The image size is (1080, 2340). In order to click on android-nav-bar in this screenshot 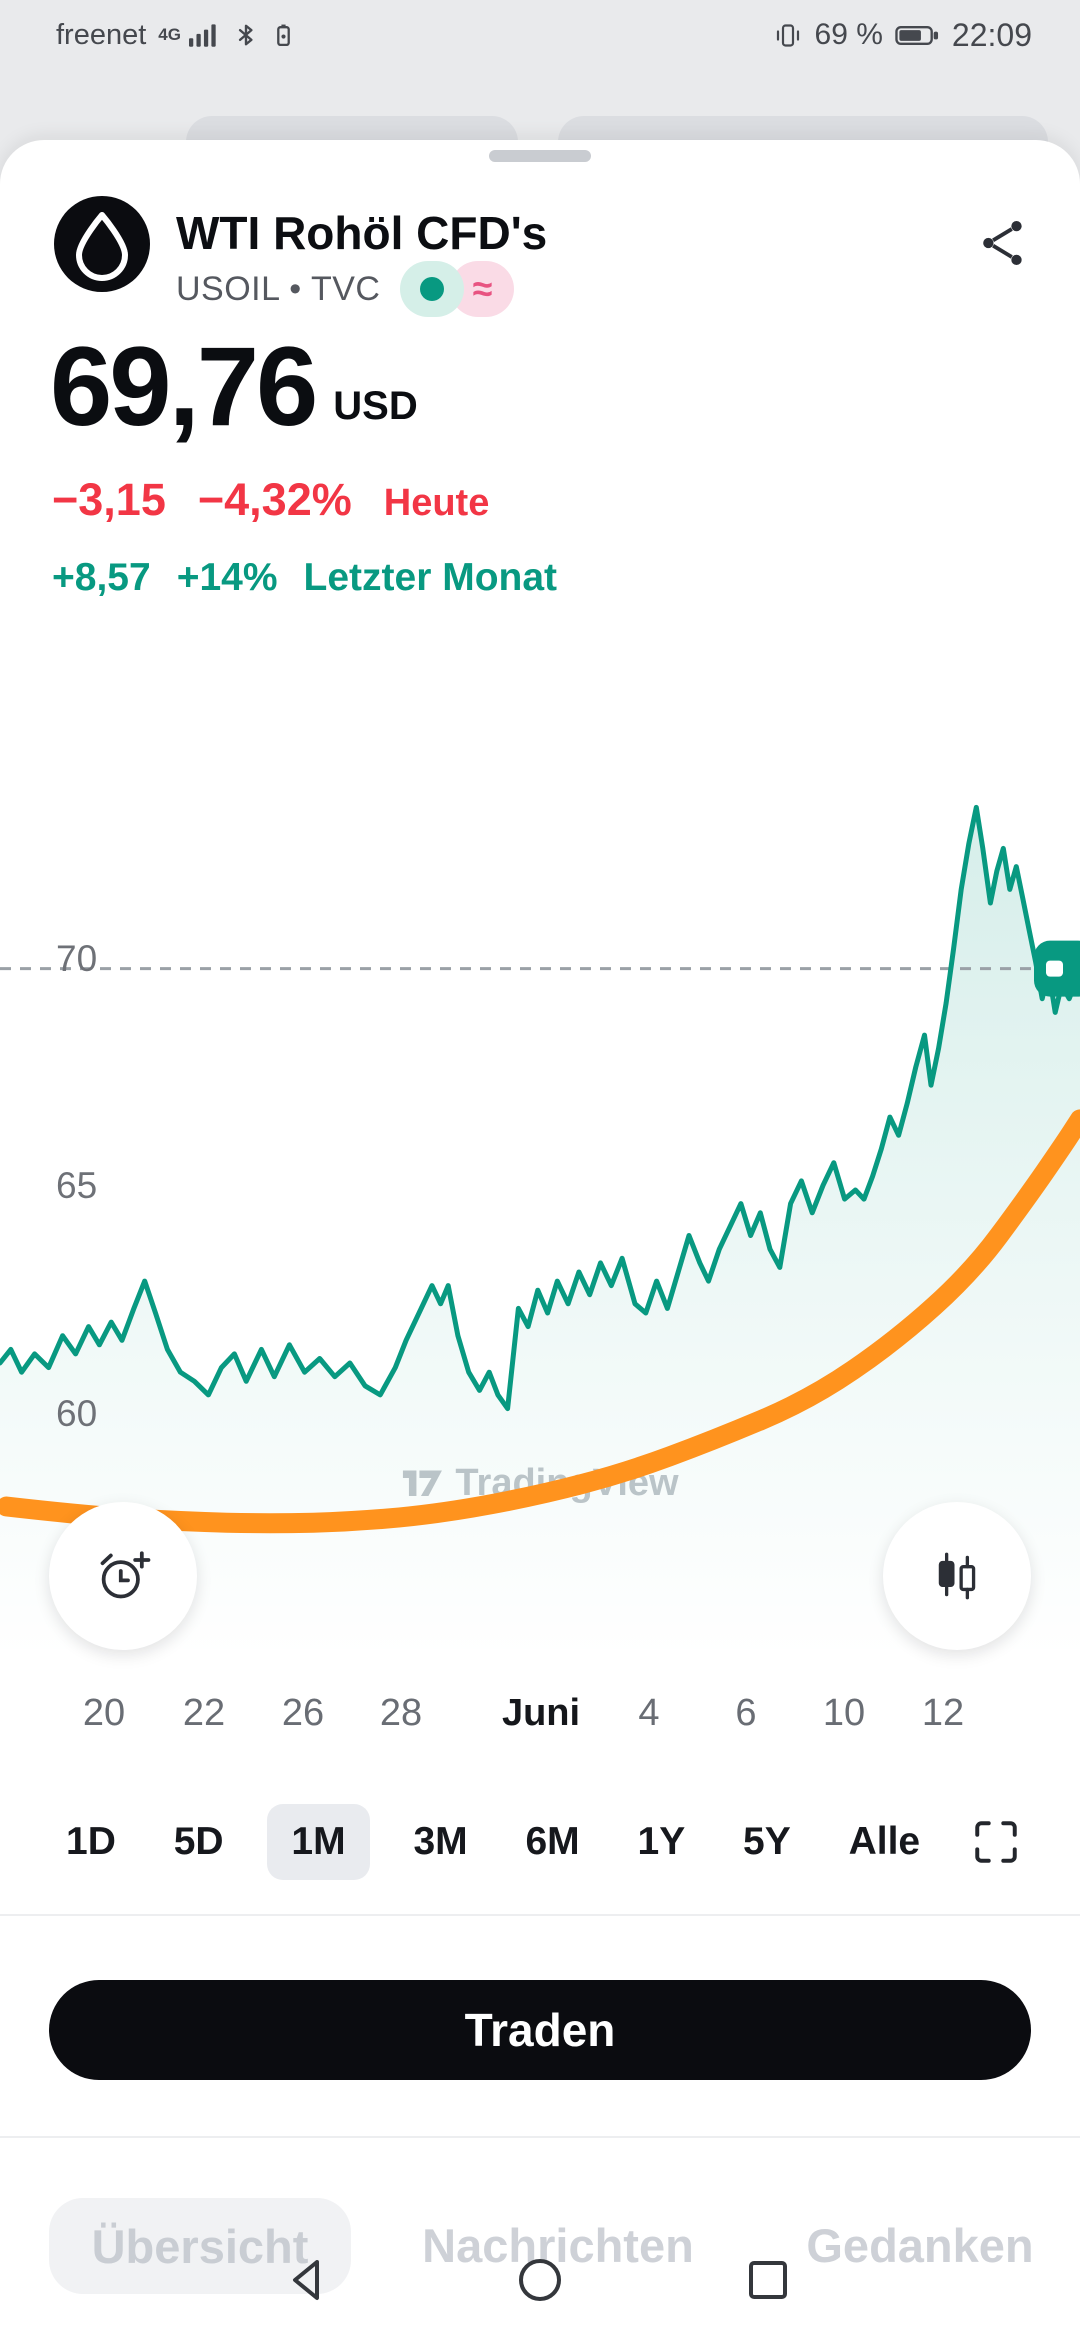, I will do `click(540, 2292)`.